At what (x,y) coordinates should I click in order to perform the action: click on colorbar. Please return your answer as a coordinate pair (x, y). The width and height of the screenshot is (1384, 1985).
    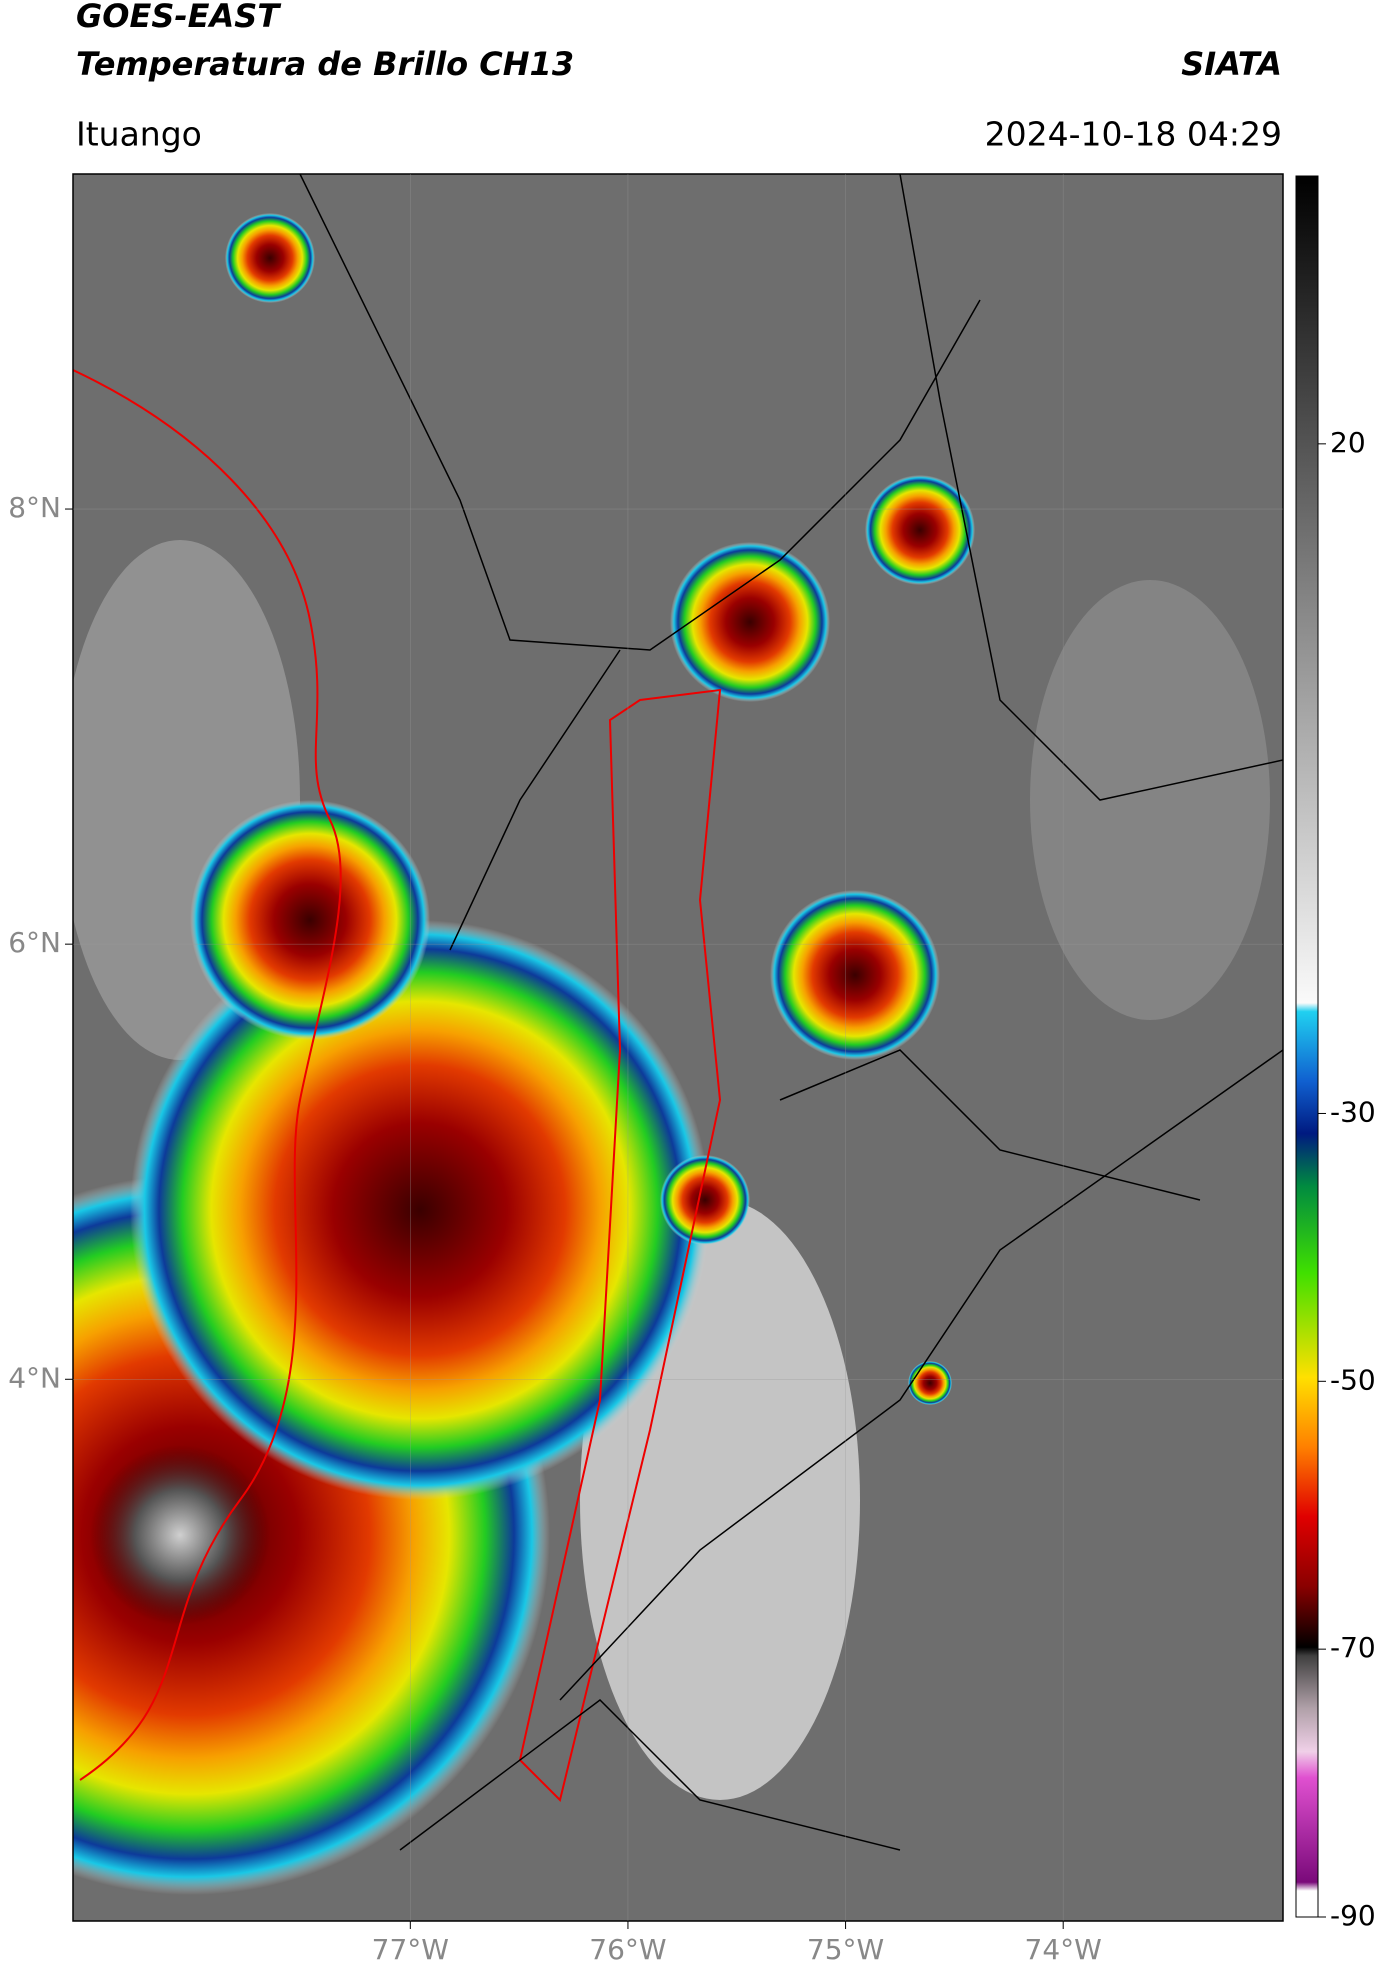
    Looking at the image, I should click on (1307, 1046).